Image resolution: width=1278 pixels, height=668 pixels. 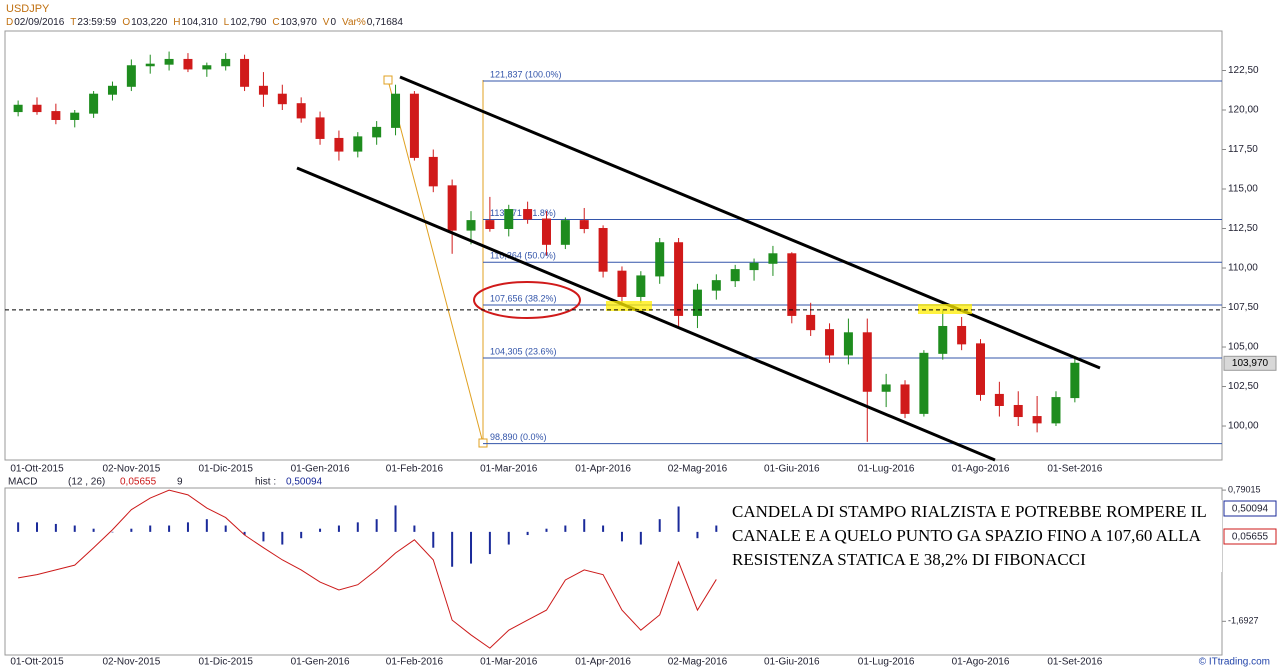 I want to click on fib-tool, so click(x=435, y=261).